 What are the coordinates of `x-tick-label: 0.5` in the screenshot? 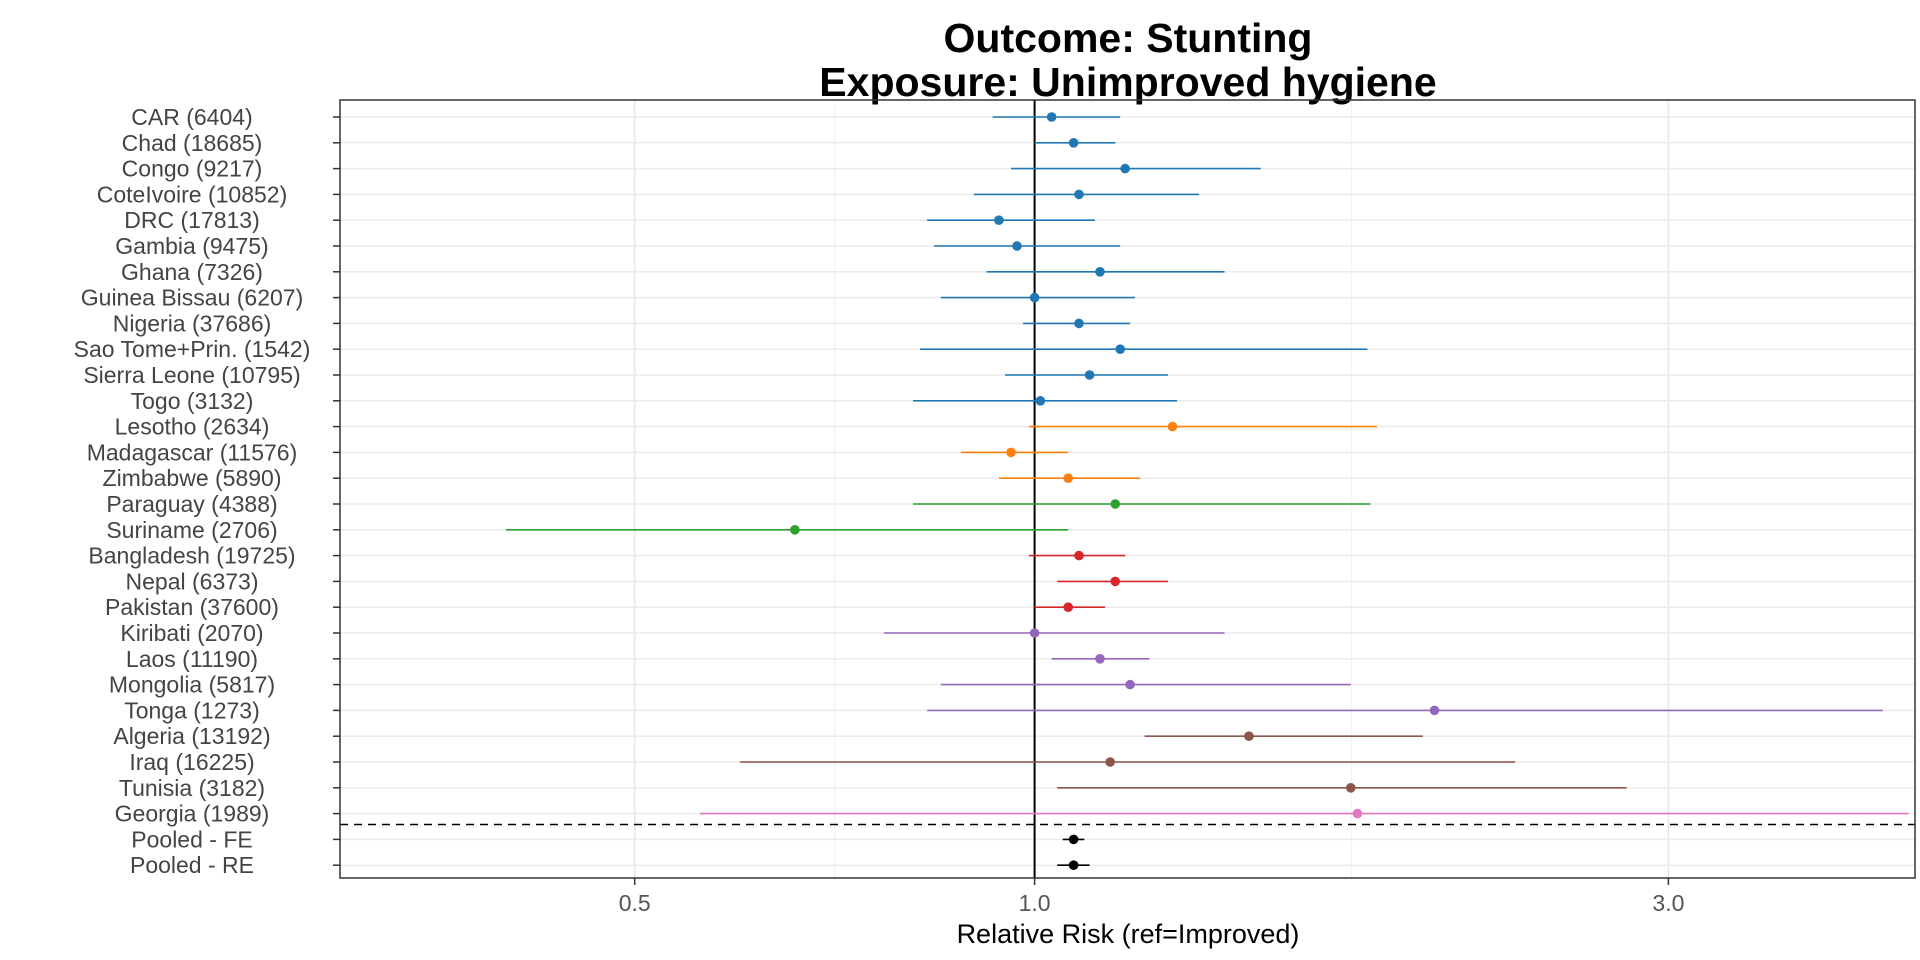 It's located at (635, 903).